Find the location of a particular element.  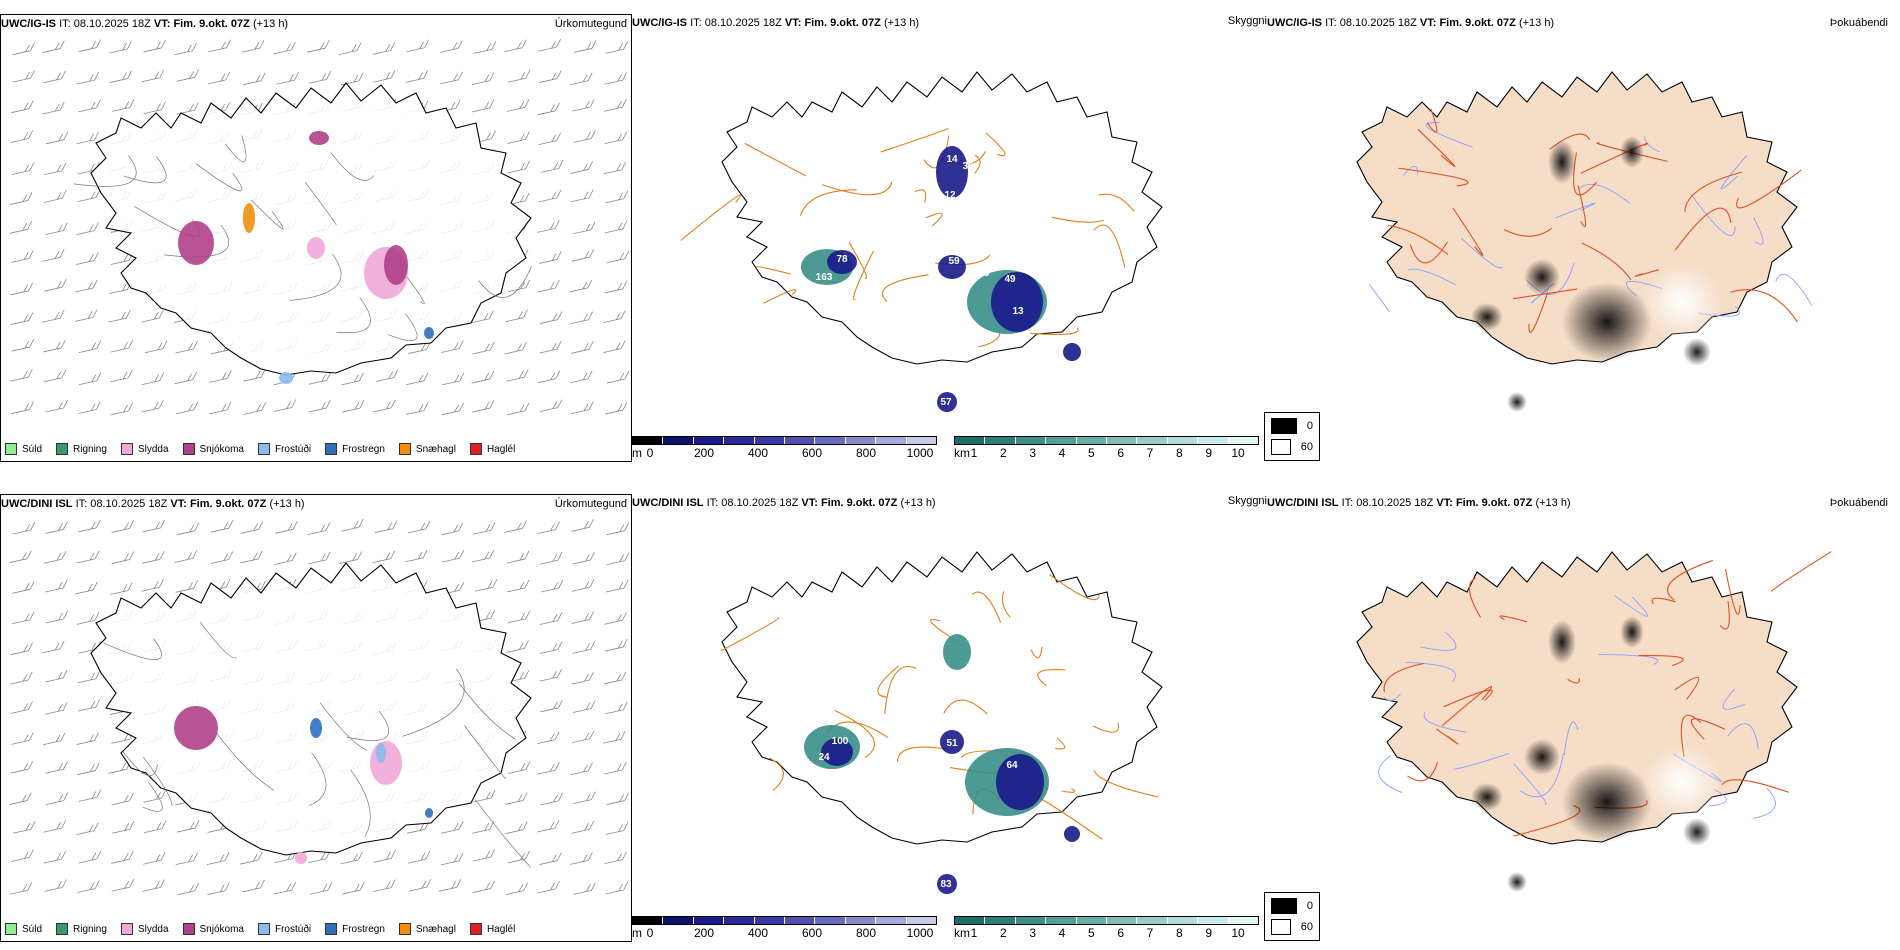

fog-legend-row: 0 is located at coordinates (1292, 426).